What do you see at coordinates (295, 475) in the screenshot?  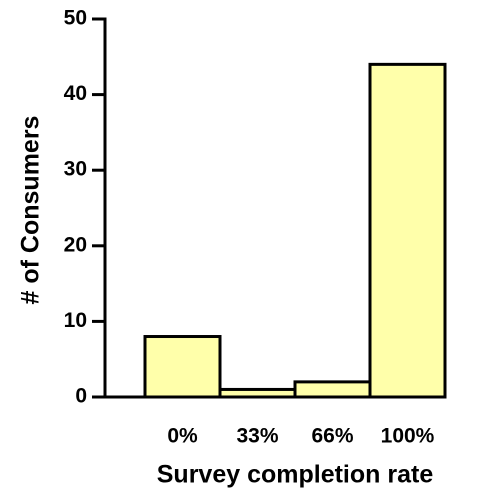 I see `x-axis-title: Survey completion rate` at bounding box center [295, 475].